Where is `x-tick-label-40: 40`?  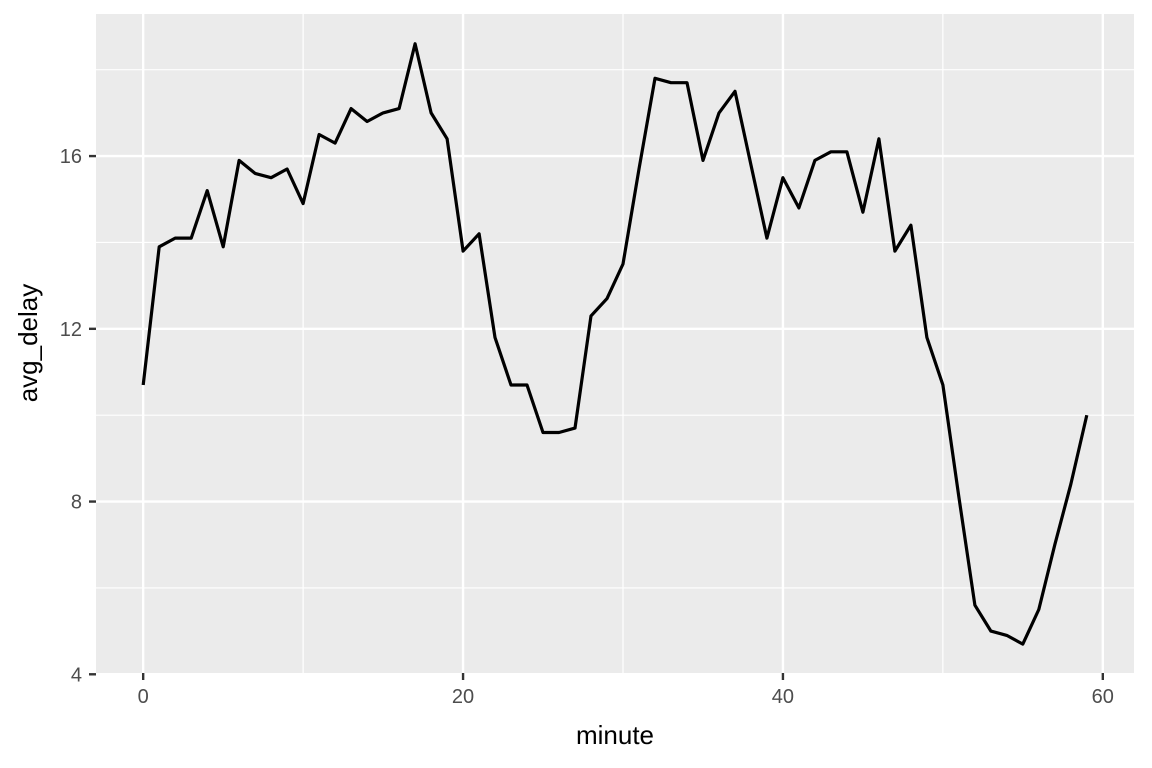 x-tick-label-40: 40 is located at coordinates (783, 697).